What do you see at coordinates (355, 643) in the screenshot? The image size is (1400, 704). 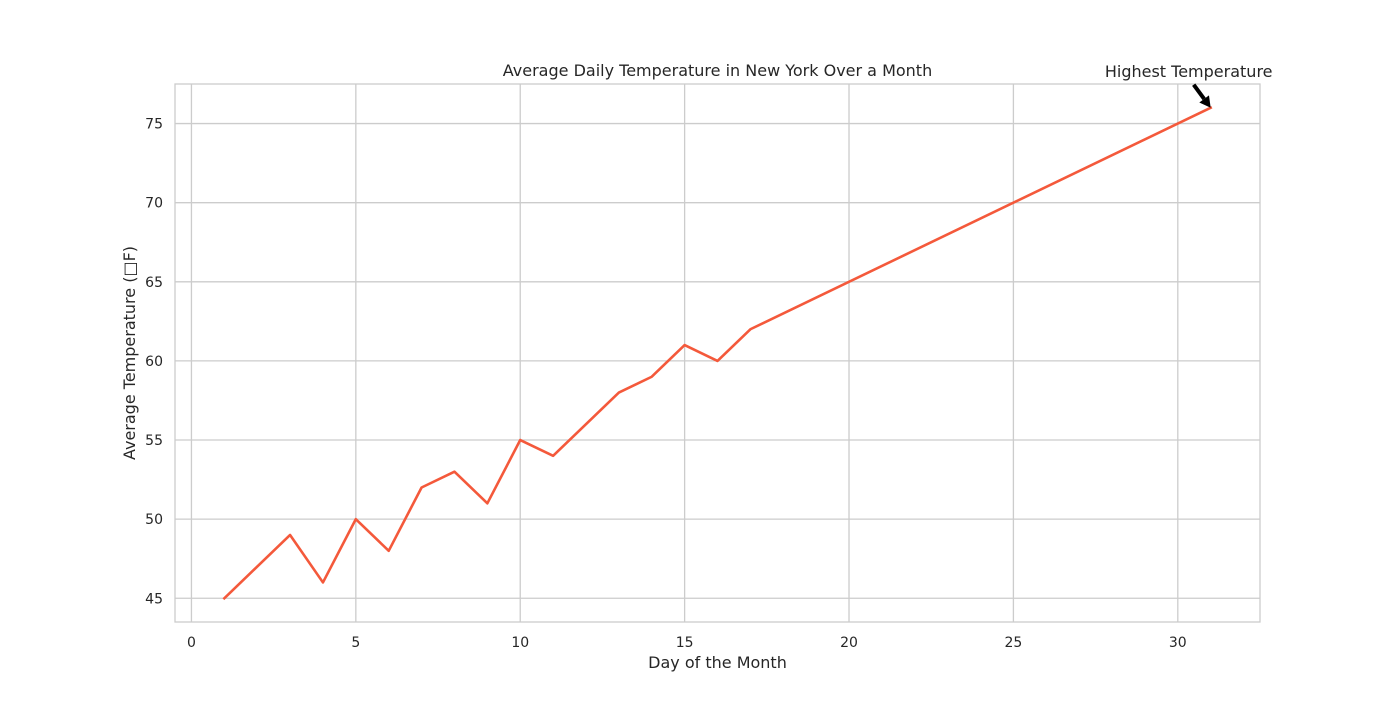 I see `x-tick-label: 5` at bounding box center [355, 643].